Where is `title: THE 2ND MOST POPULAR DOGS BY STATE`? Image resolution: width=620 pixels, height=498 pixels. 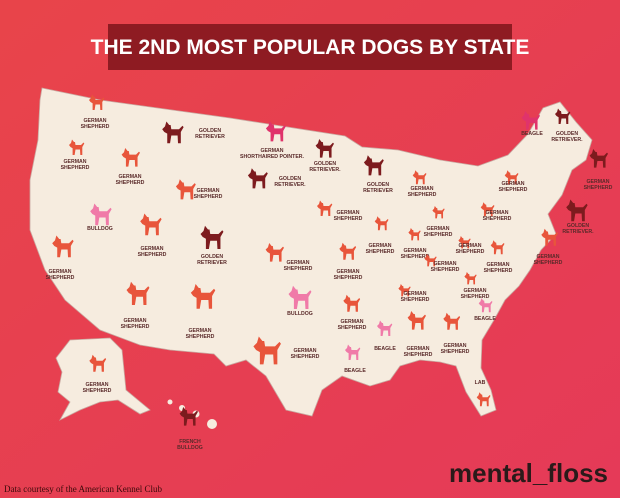 title: THE 2ND MOST POPULAR DOGS BY STATE is located at coordinates (310, 47).